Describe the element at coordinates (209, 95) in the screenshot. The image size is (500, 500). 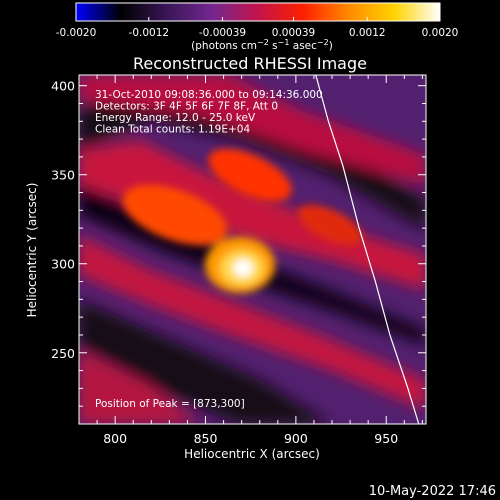
I see `info-line: 31-Oct-2010 09:08:36.000 to 09:14:36.000` at that location.